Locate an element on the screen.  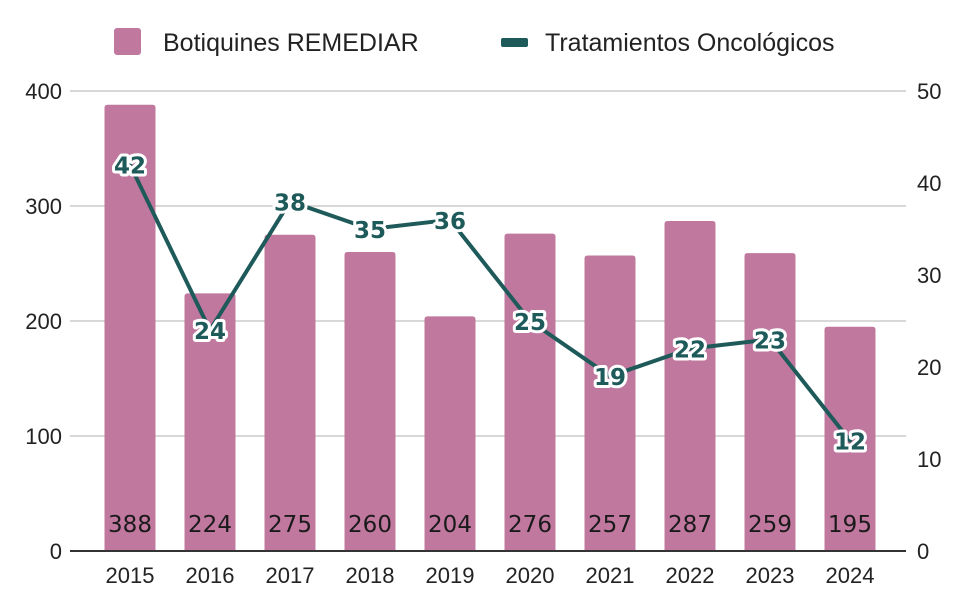
y-right-tick-label: 30 is located at coordinates (929, 275).